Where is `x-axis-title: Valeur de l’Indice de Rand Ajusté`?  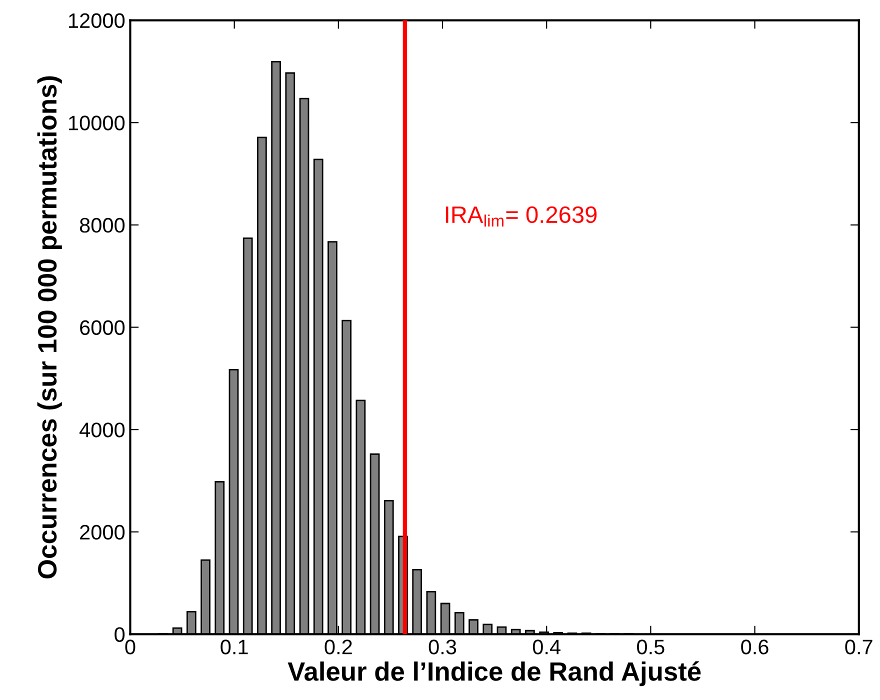 x-axis-title: Valeur de l’Indice de Rand Ajusté is located at coordinates (494, 673).